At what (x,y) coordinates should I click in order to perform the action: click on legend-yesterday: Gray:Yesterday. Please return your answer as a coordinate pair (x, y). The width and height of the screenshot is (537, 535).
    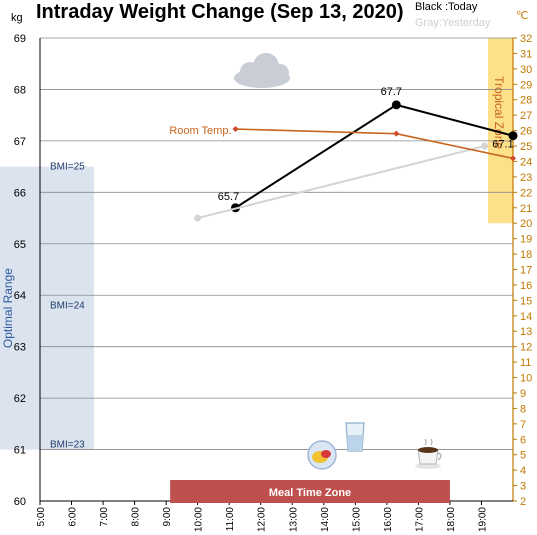
    Looking at the image, I should click on (453, 23).